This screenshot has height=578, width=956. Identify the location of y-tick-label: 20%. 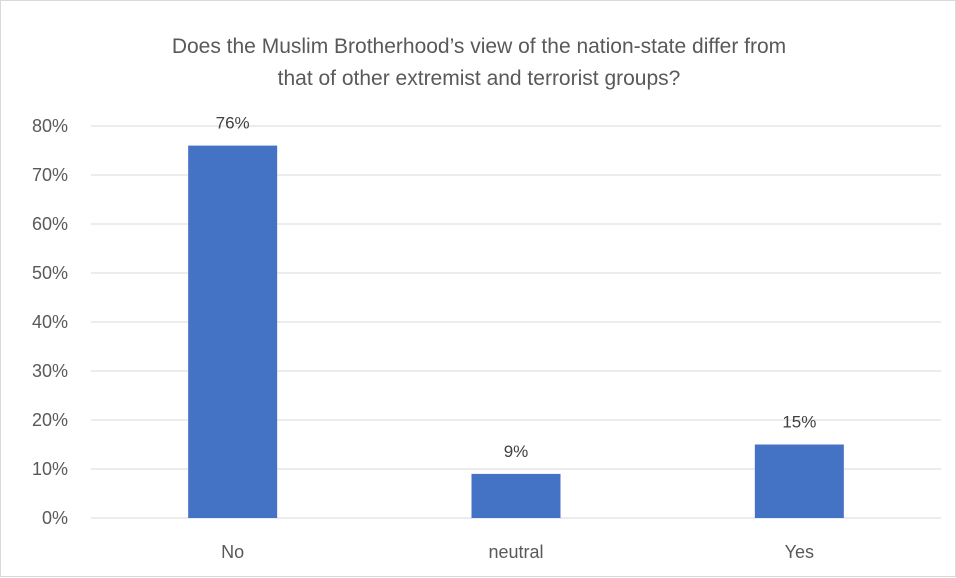
(50, 420).